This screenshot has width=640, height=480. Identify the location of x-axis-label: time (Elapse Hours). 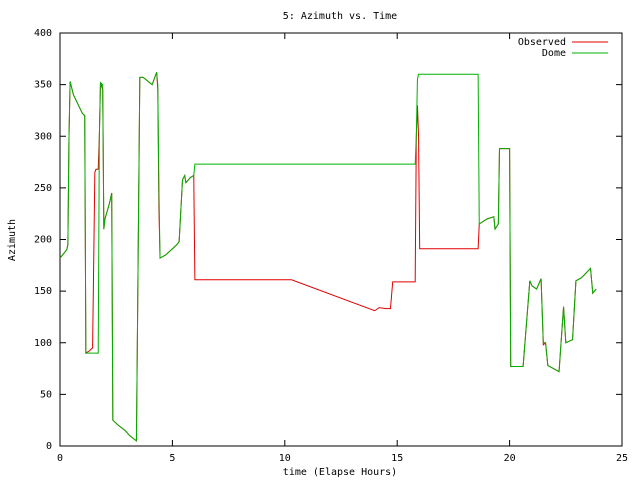
(340, 472).